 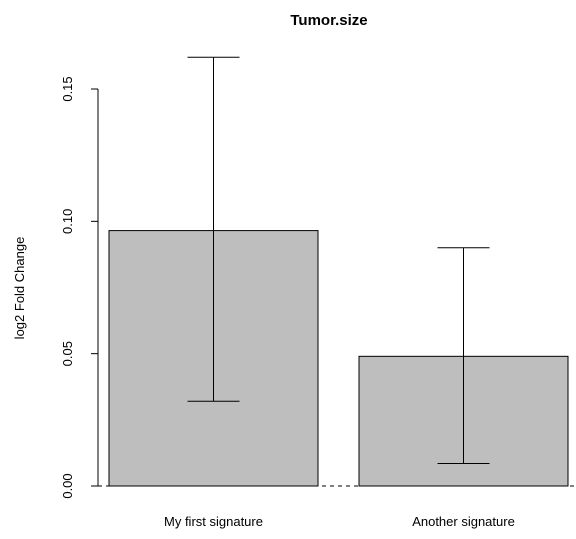 I want to click on chart-title: Tumor.size, so click(x=328, y=20).